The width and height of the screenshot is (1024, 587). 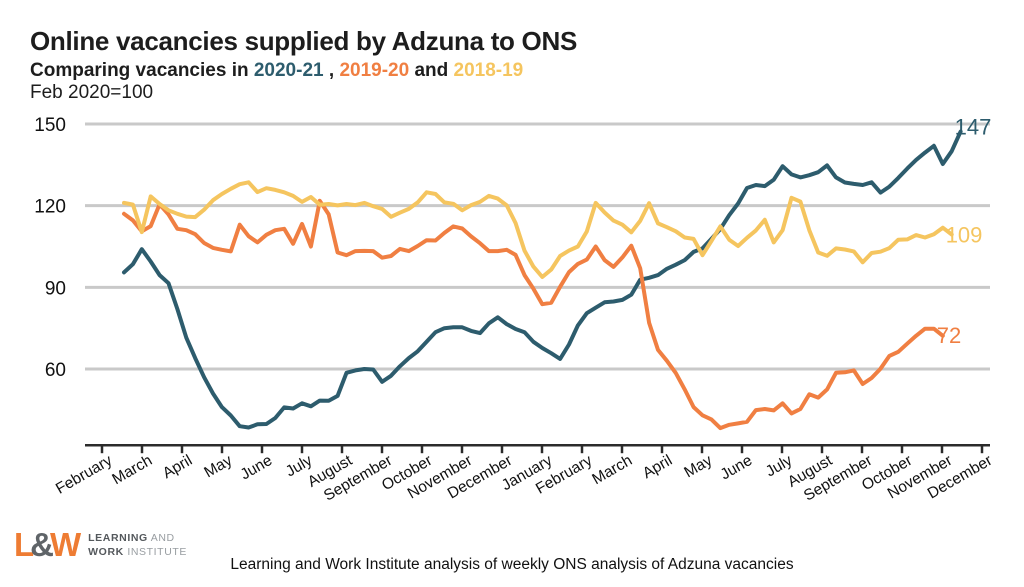 What do you see at coordinates (218, 466) in the screenshot?
I see `x-tick-label-may-3: May` at bounding box center [218, 466].